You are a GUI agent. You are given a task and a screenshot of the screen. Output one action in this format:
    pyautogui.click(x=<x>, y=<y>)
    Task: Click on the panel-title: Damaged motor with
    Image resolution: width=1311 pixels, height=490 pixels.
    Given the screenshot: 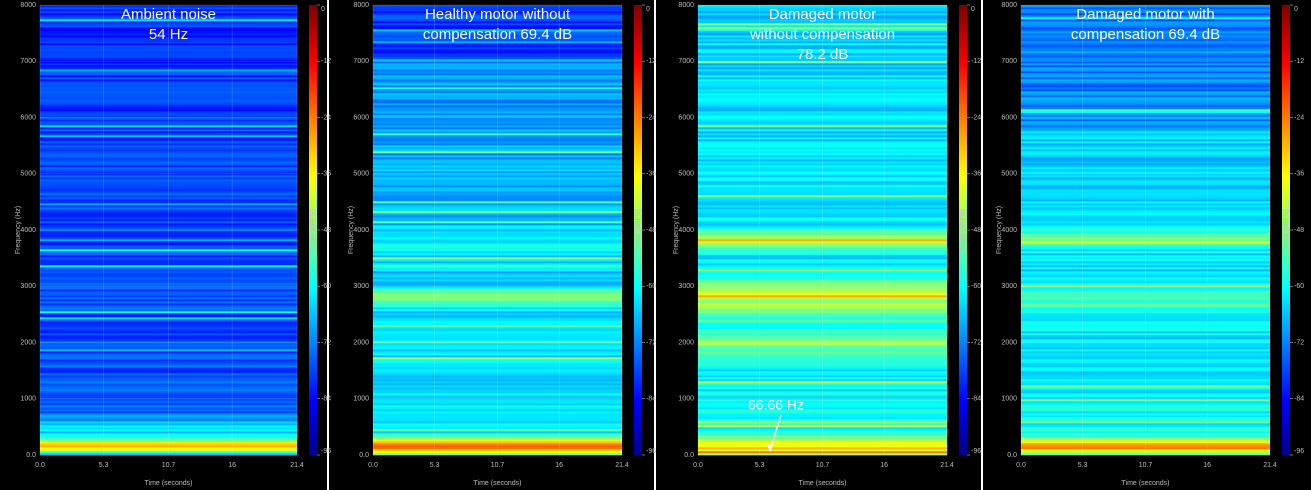 What is the action you would take?
    pyautogui.click(x=1145, y=14)
    